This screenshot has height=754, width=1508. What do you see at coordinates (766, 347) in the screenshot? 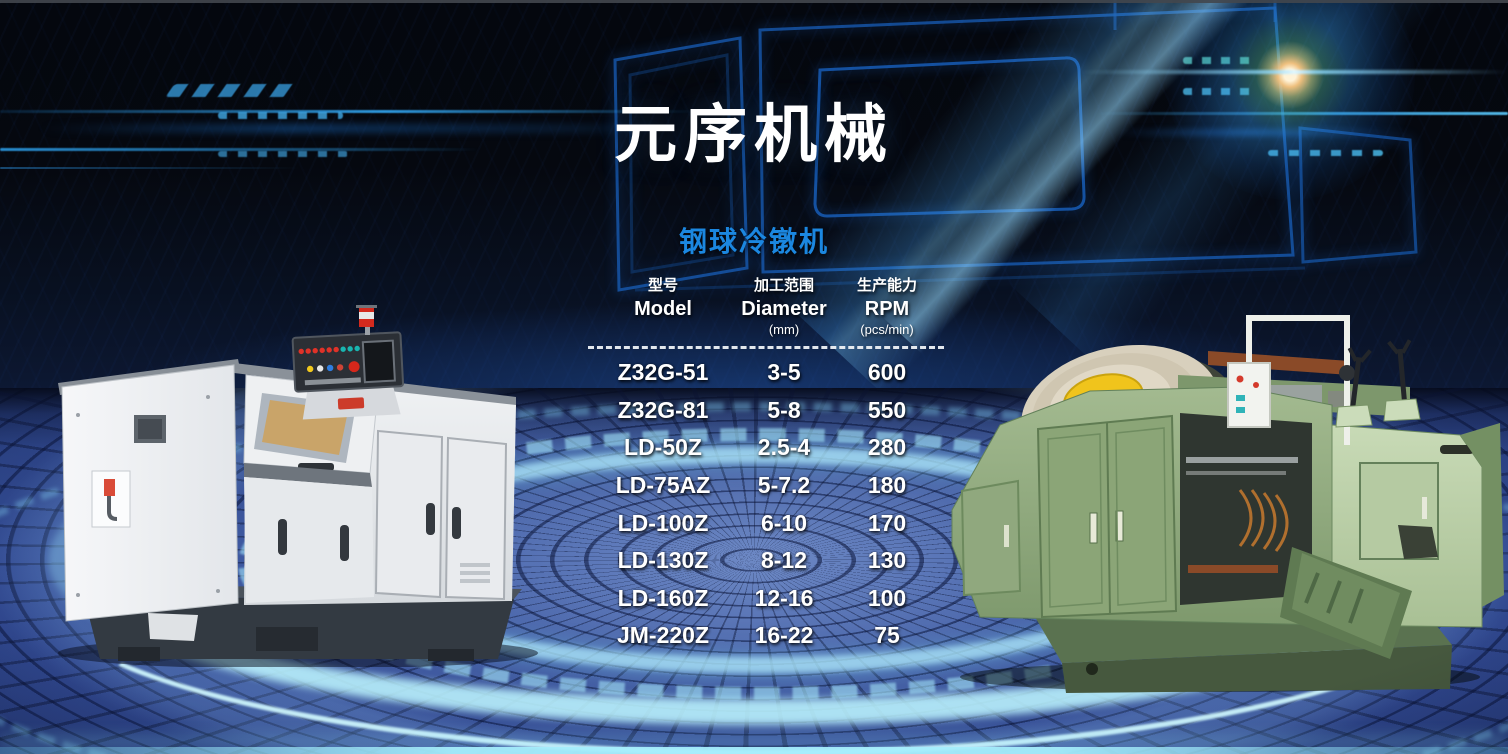
I see `dashed-divider` at bounding box center [766, 347].